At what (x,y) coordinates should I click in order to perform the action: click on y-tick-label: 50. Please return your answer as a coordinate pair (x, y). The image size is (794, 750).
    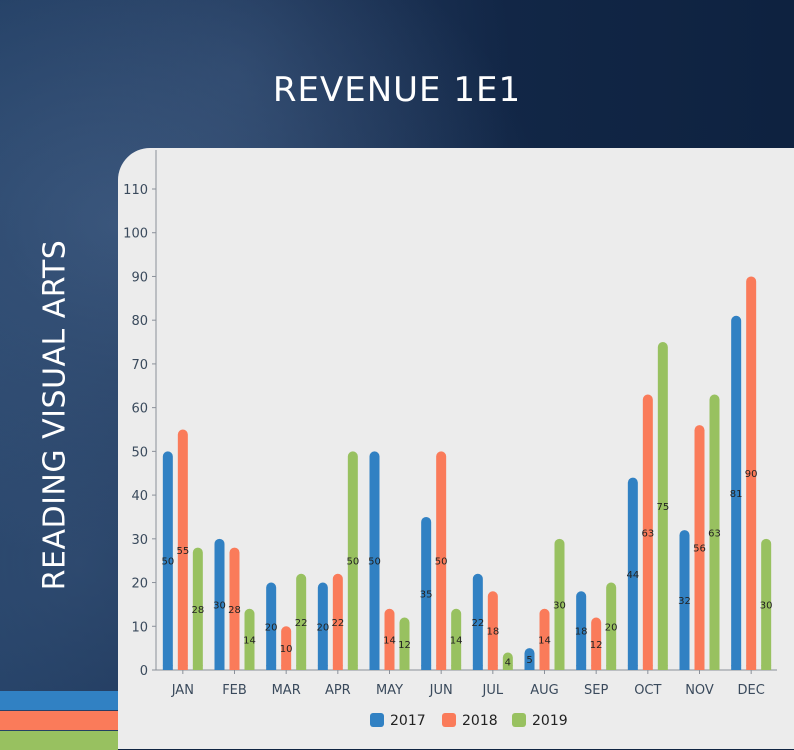
    Looking at the image, I should click on (139, 452).